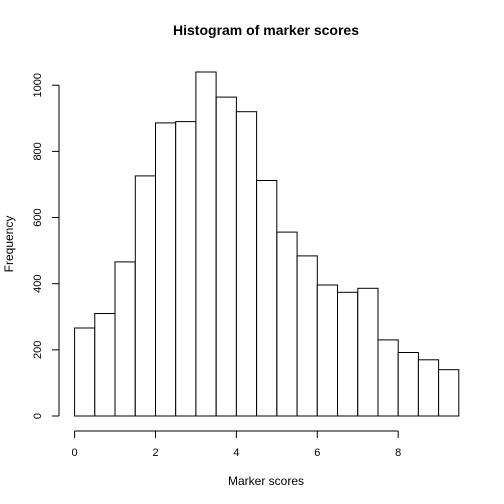 This screenshot has width=504, height=504. I want to click on x-tick-label: 8, so click(398, 453).